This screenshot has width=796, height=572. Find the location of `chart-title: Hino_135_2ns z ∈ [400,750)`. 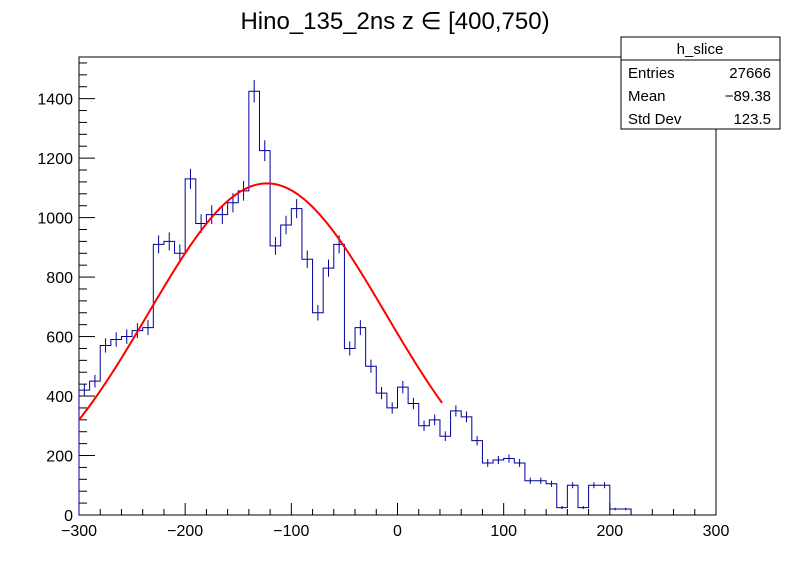

chart-title: Hino_135_2ns z ∈ [400,750) is located at coordinates (394, 21).